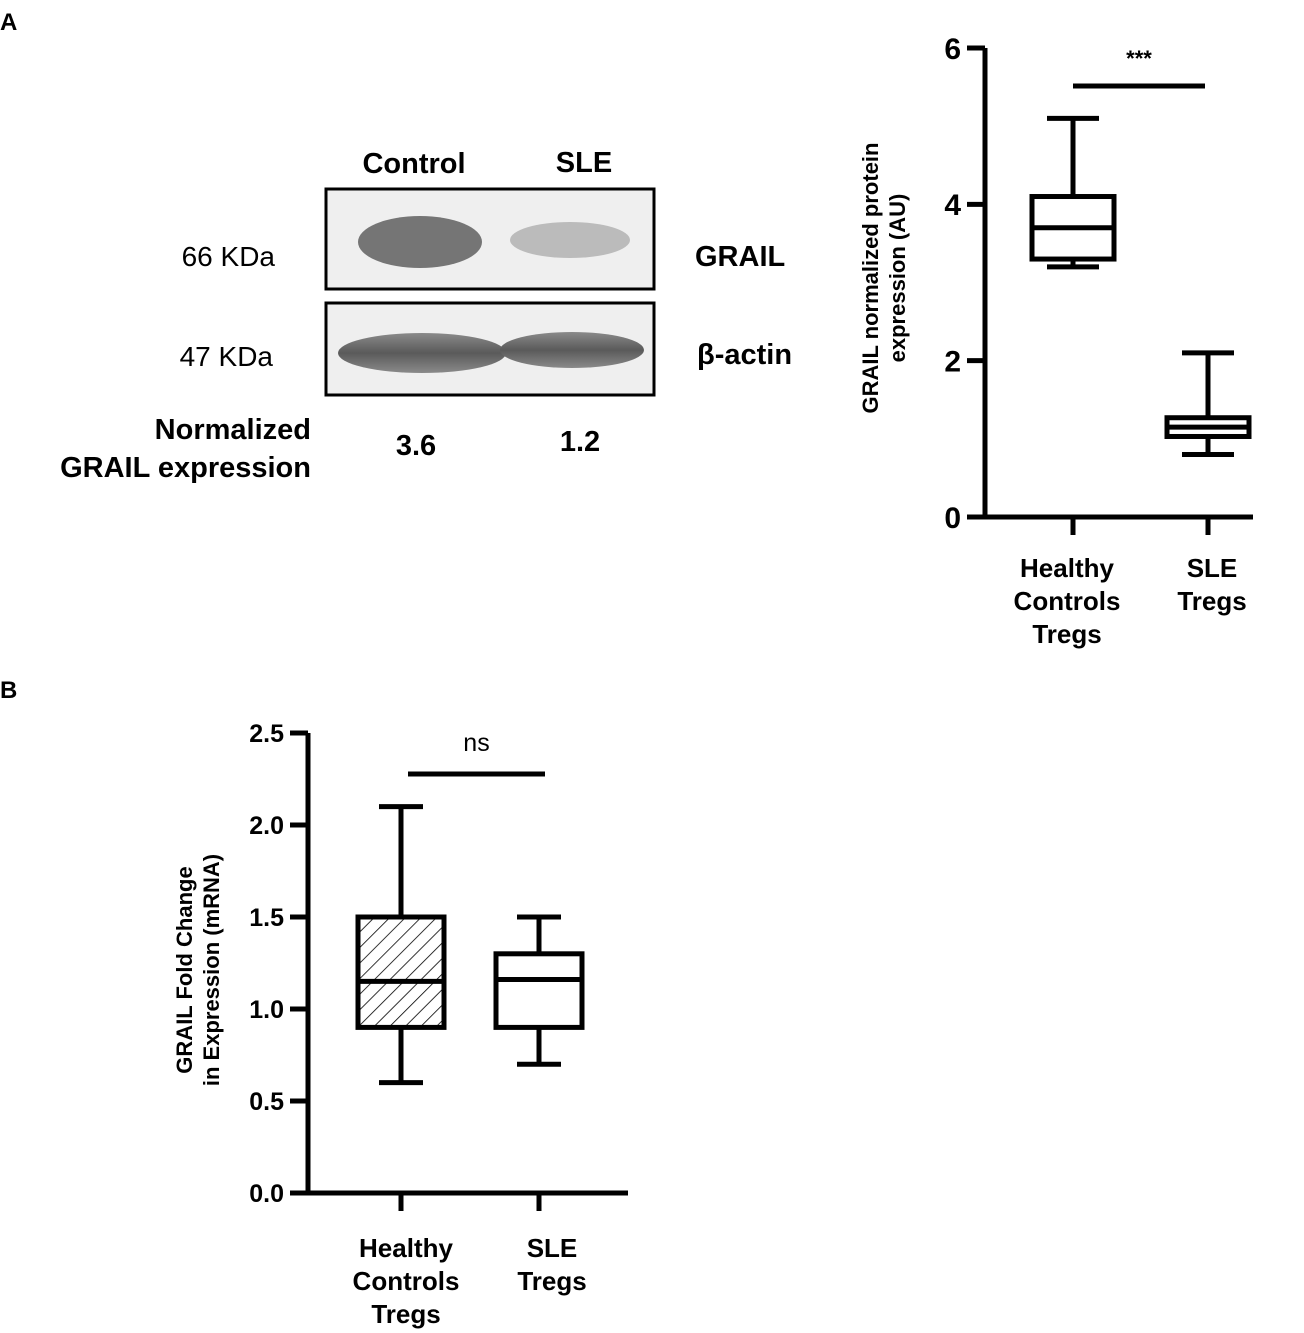 This screenshot has width=1304, height=1333. I want to click on normalized-value-control: 3.6, so click(416, 446).